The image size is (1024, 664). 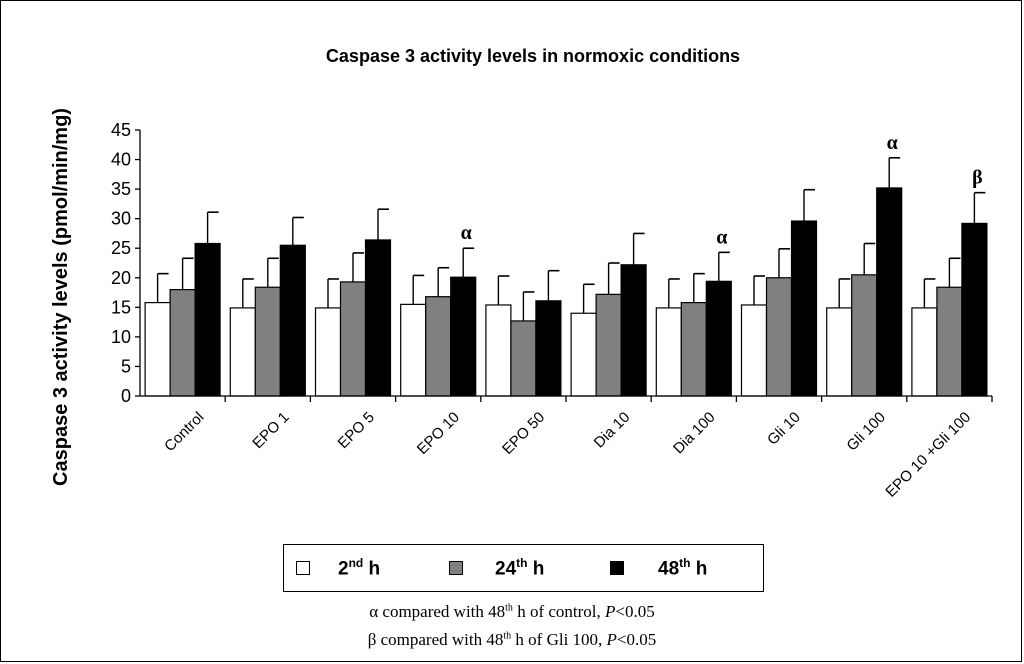 What do you see at coordinates (353, 339) in the screenshot?
I see `bar-epo-5-24th-h` at bounding box center [353, 339].